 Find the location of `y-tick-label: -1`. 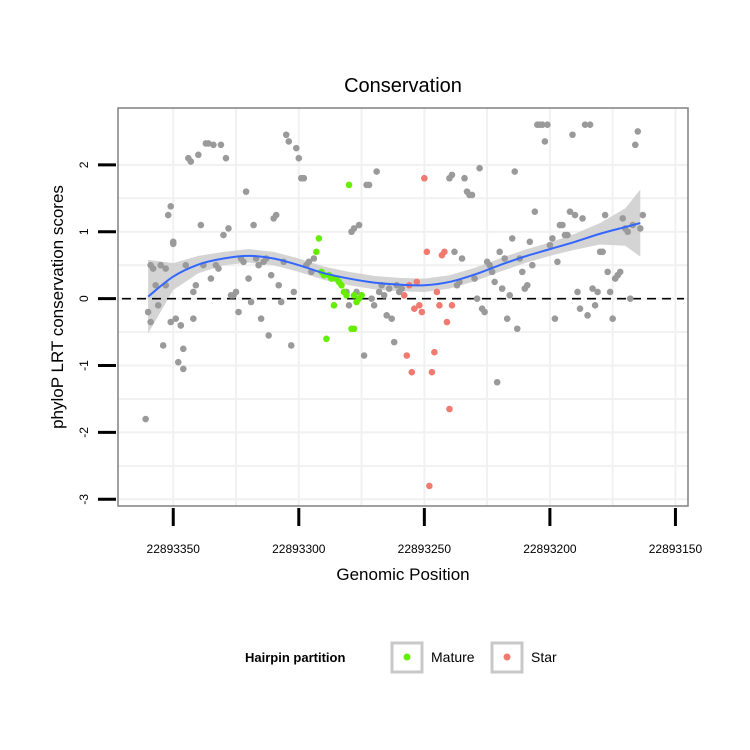

y-tick-label: -1 is located at coordinates (84, 365).